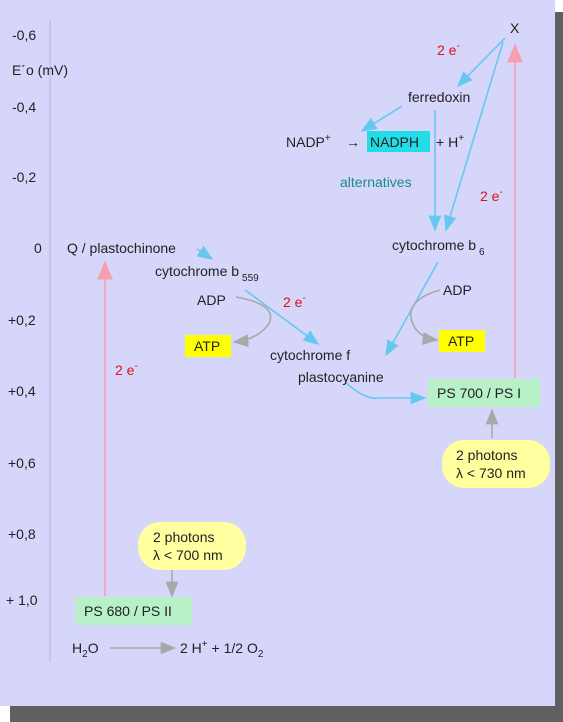 This screenshot has width=563, height=722. Describe the element at coordinates (188, 555) in the screenshot. I see `label: λ < 700 nm` at that location.